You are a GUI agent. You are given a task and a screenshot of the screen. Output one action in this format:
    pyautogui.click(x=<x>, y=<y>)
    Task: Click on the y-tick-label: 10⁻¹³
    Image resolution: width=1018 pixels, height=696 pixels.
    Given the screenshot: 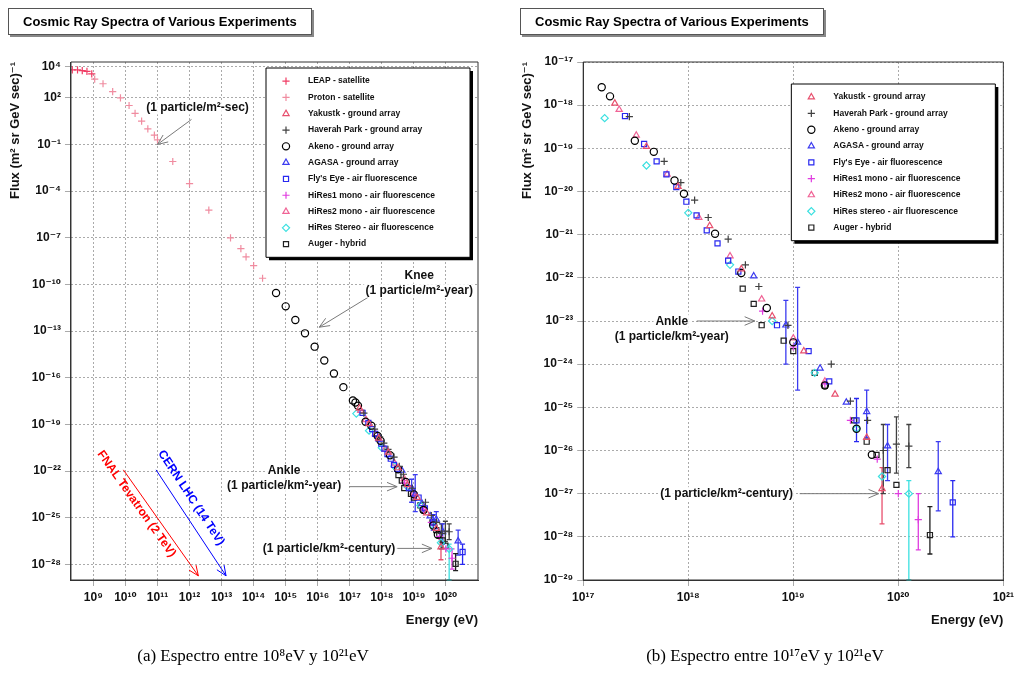 What is the action you would take?
    pyautogui.click(x=47, y=330)
    